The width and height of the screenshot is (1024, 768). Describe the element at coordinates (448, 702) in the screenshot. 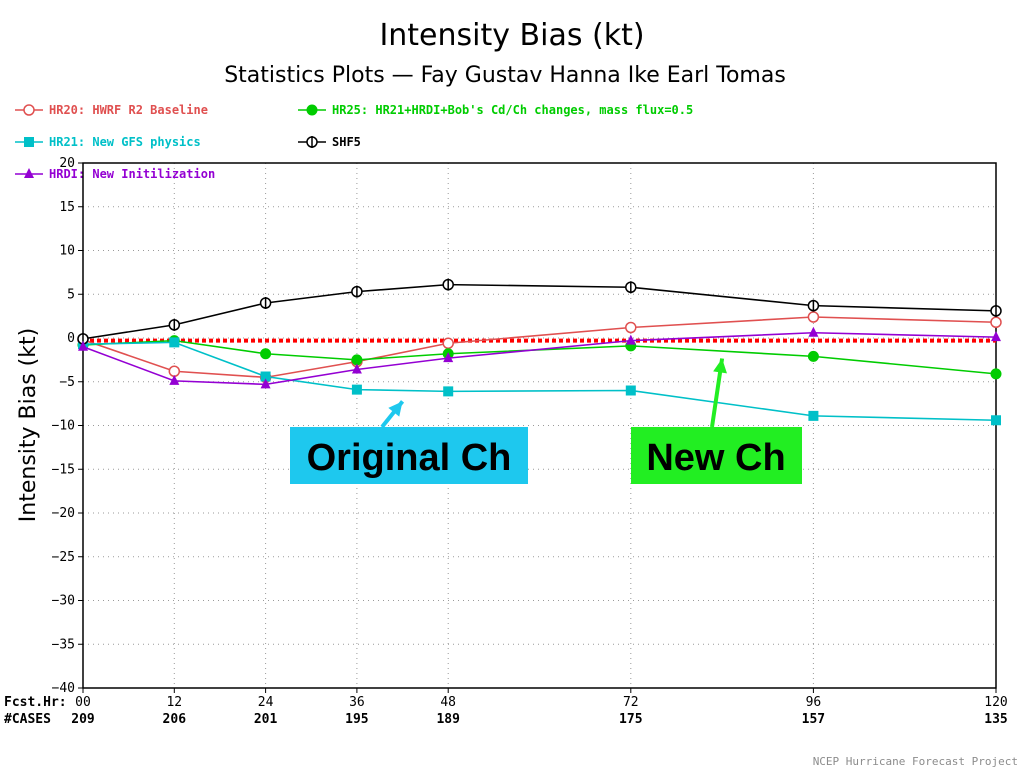

I see `x-tick-label: 48` at that location.